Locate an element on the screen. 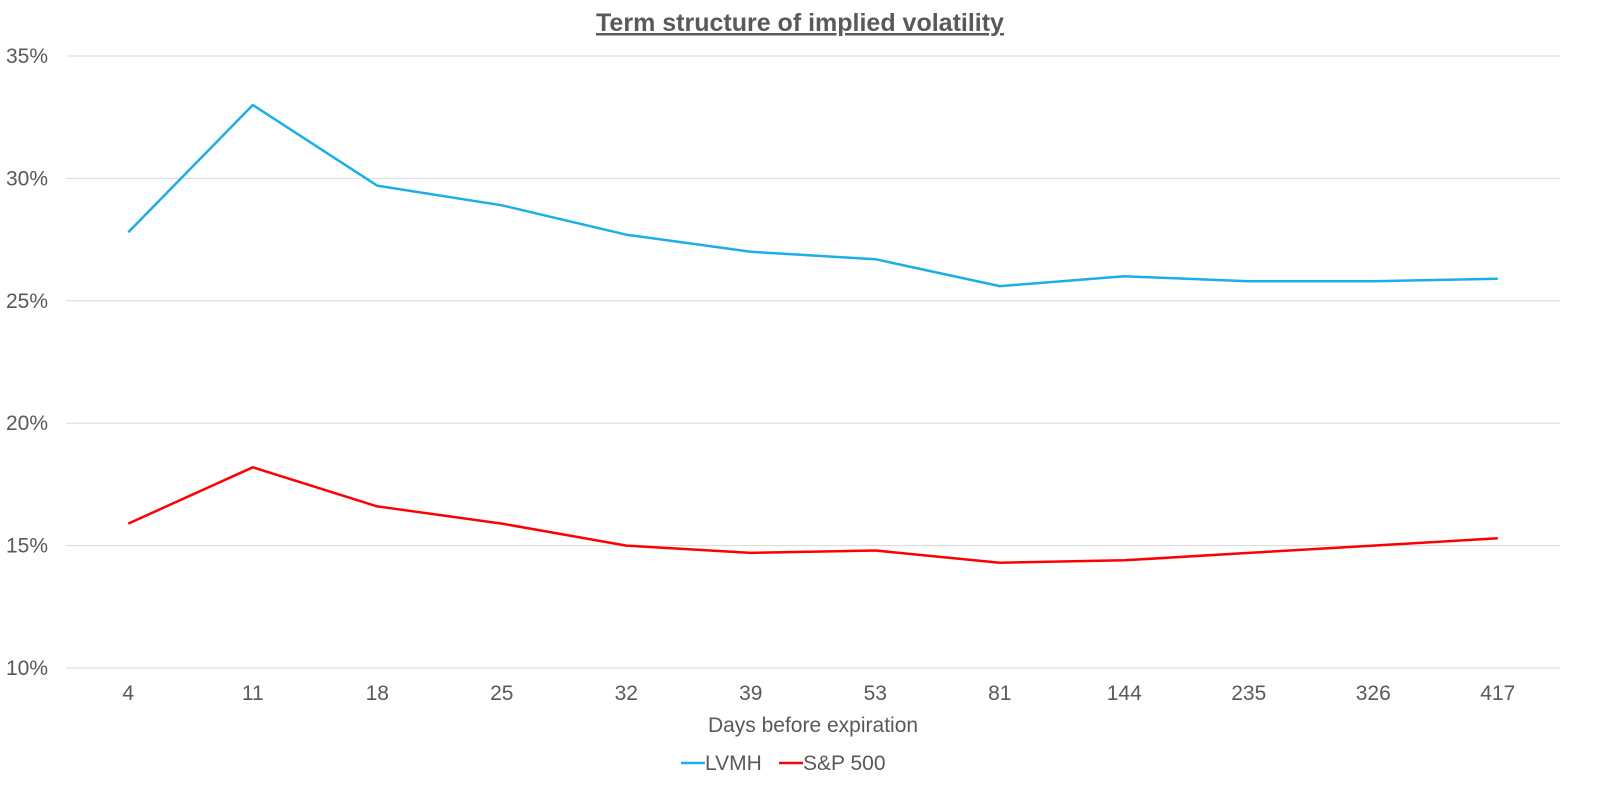 The image size is (1600, 799). x-tick-label: 417 is located at coordinates (1497, 693).